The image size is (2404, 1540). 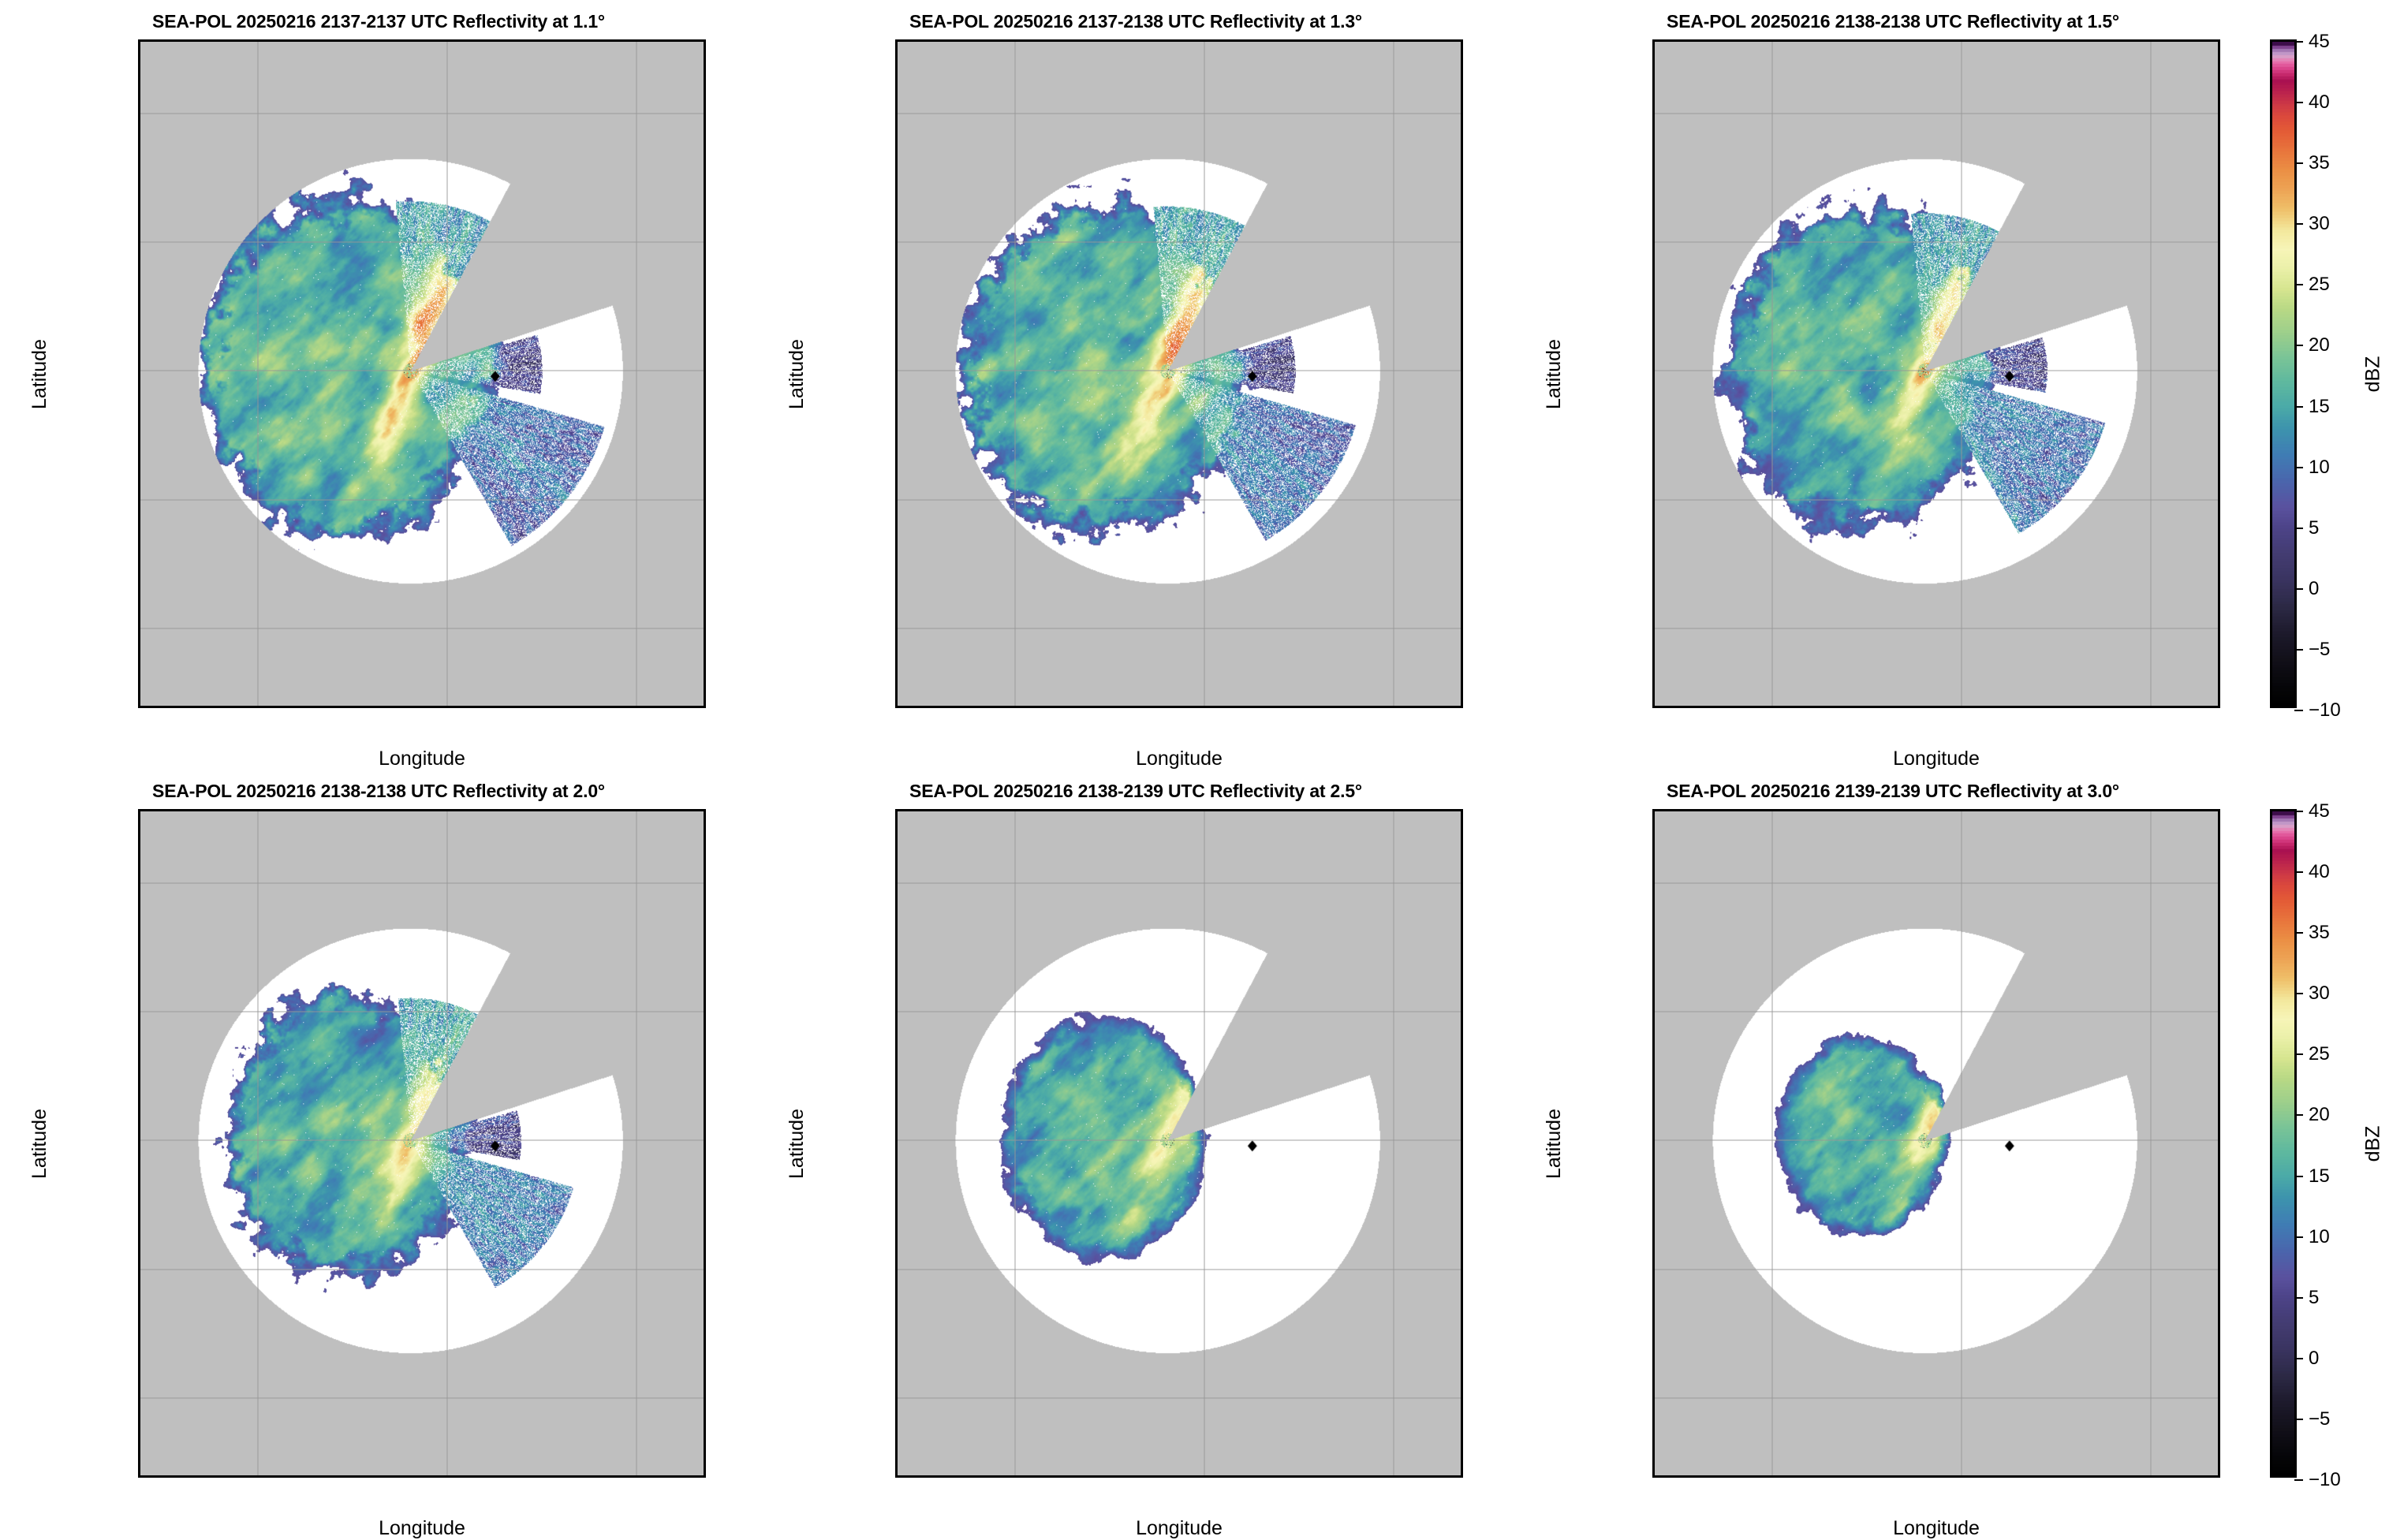 I want to click on colorbar-tick-label: 5, so click(x=2314, y=527).